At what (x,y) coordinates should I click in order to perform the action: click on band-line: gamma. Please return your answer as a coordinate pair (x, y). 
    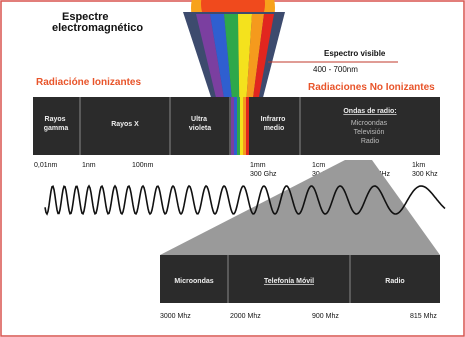
    Looking at the image, I should click on (56, 128).